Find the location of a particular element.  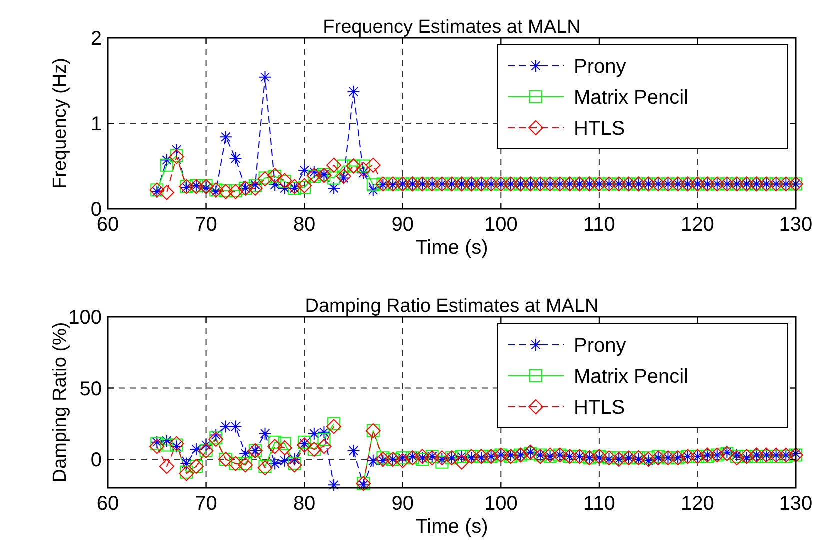

chart-title: Frequency Estimates at MALN is located at coordinates (452, 27).